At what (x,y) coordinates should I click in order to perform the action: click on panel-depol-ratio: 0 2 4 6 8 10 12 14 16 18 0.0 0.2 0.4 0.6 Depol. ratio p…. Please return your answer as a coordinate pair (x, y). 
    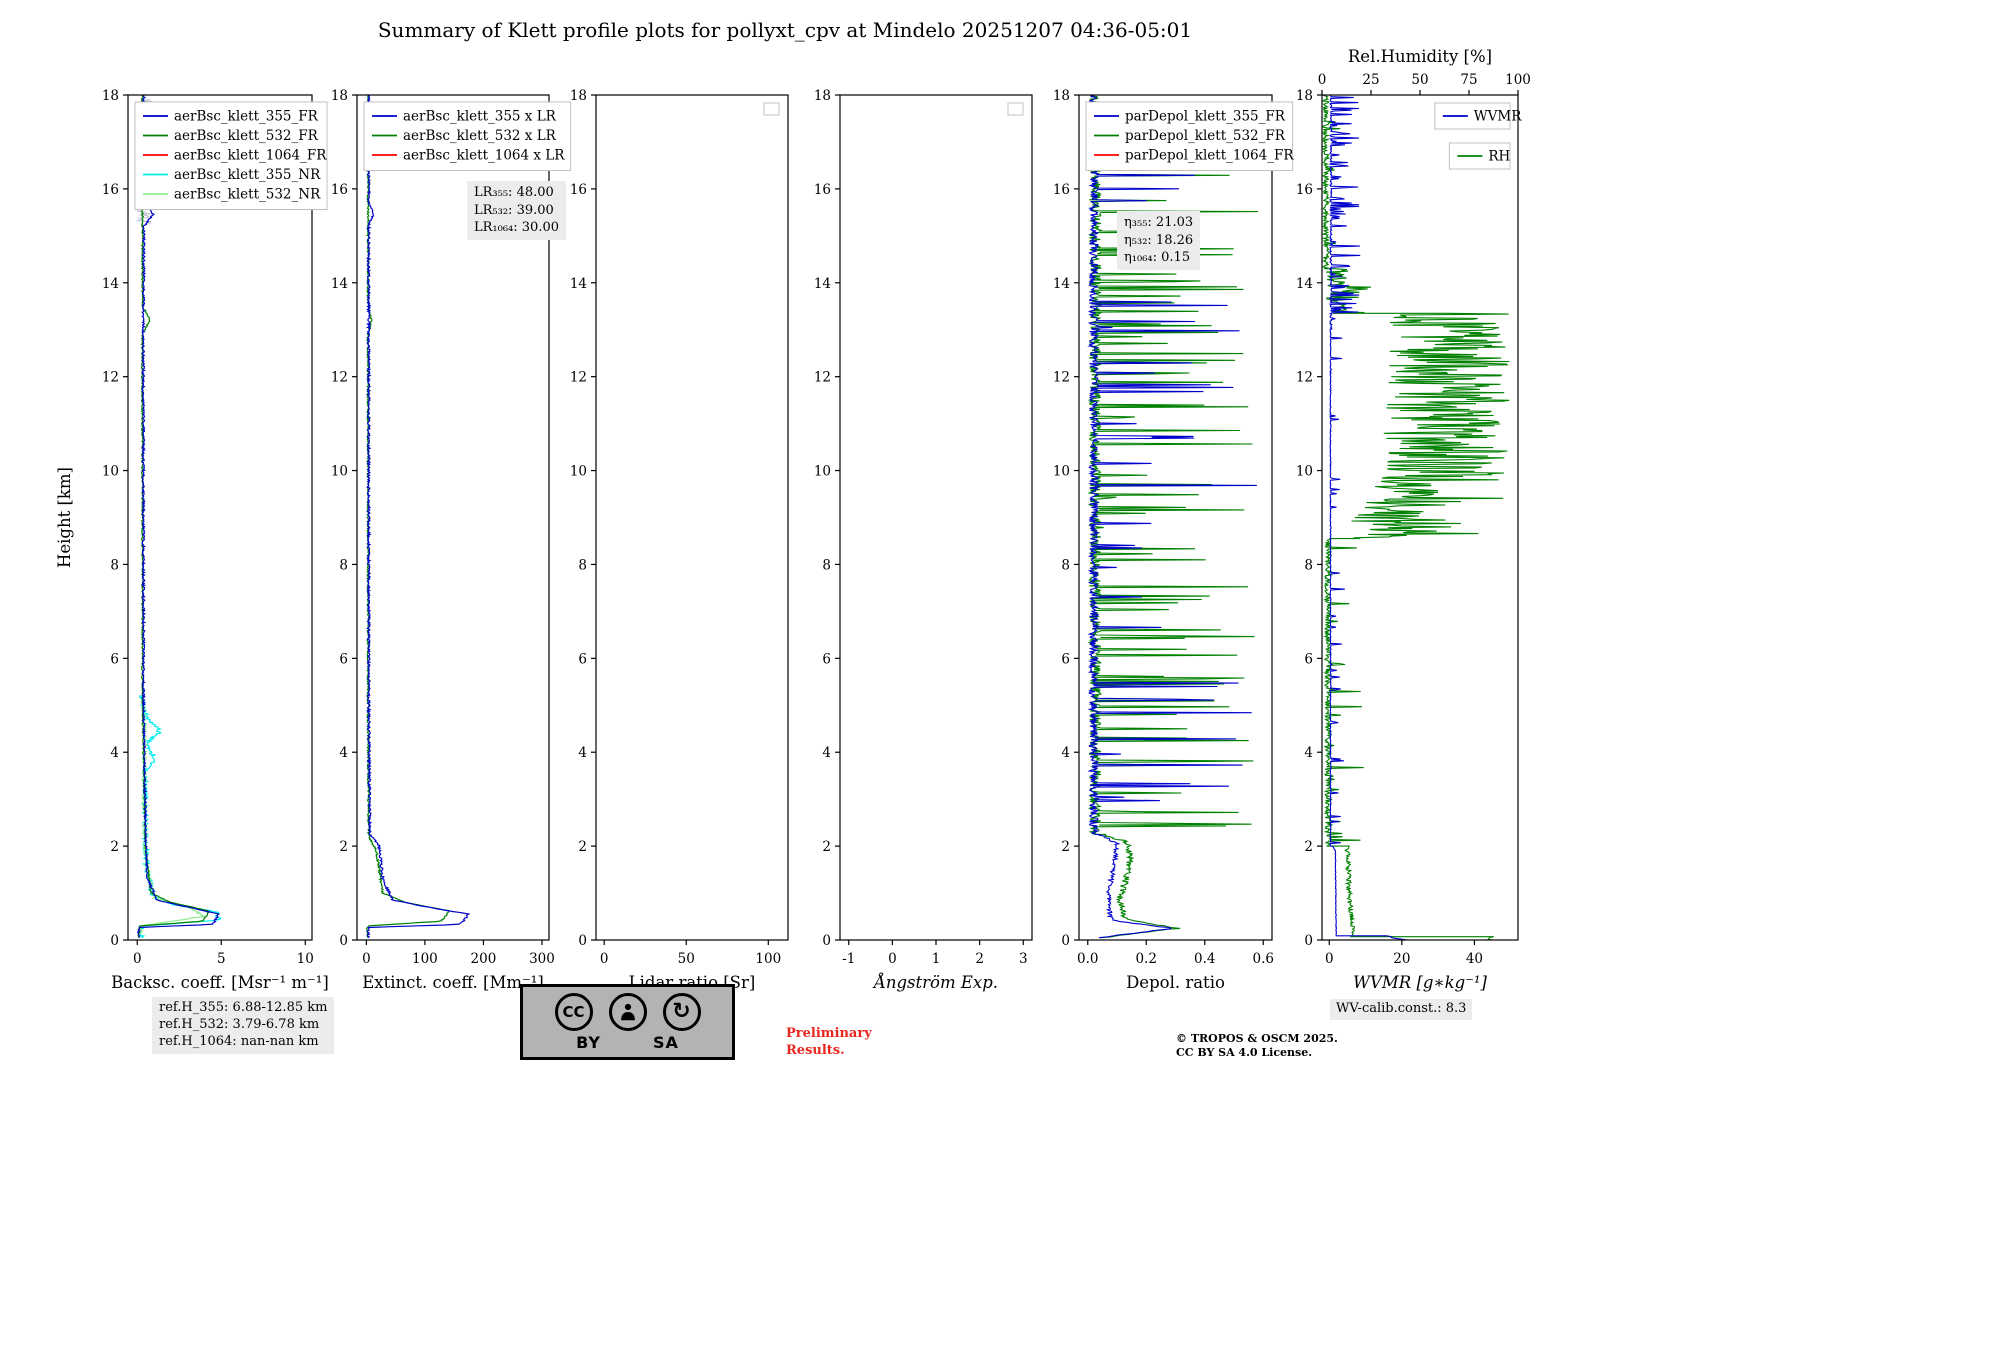
    Looking at the image, I should click on (1174, 540).